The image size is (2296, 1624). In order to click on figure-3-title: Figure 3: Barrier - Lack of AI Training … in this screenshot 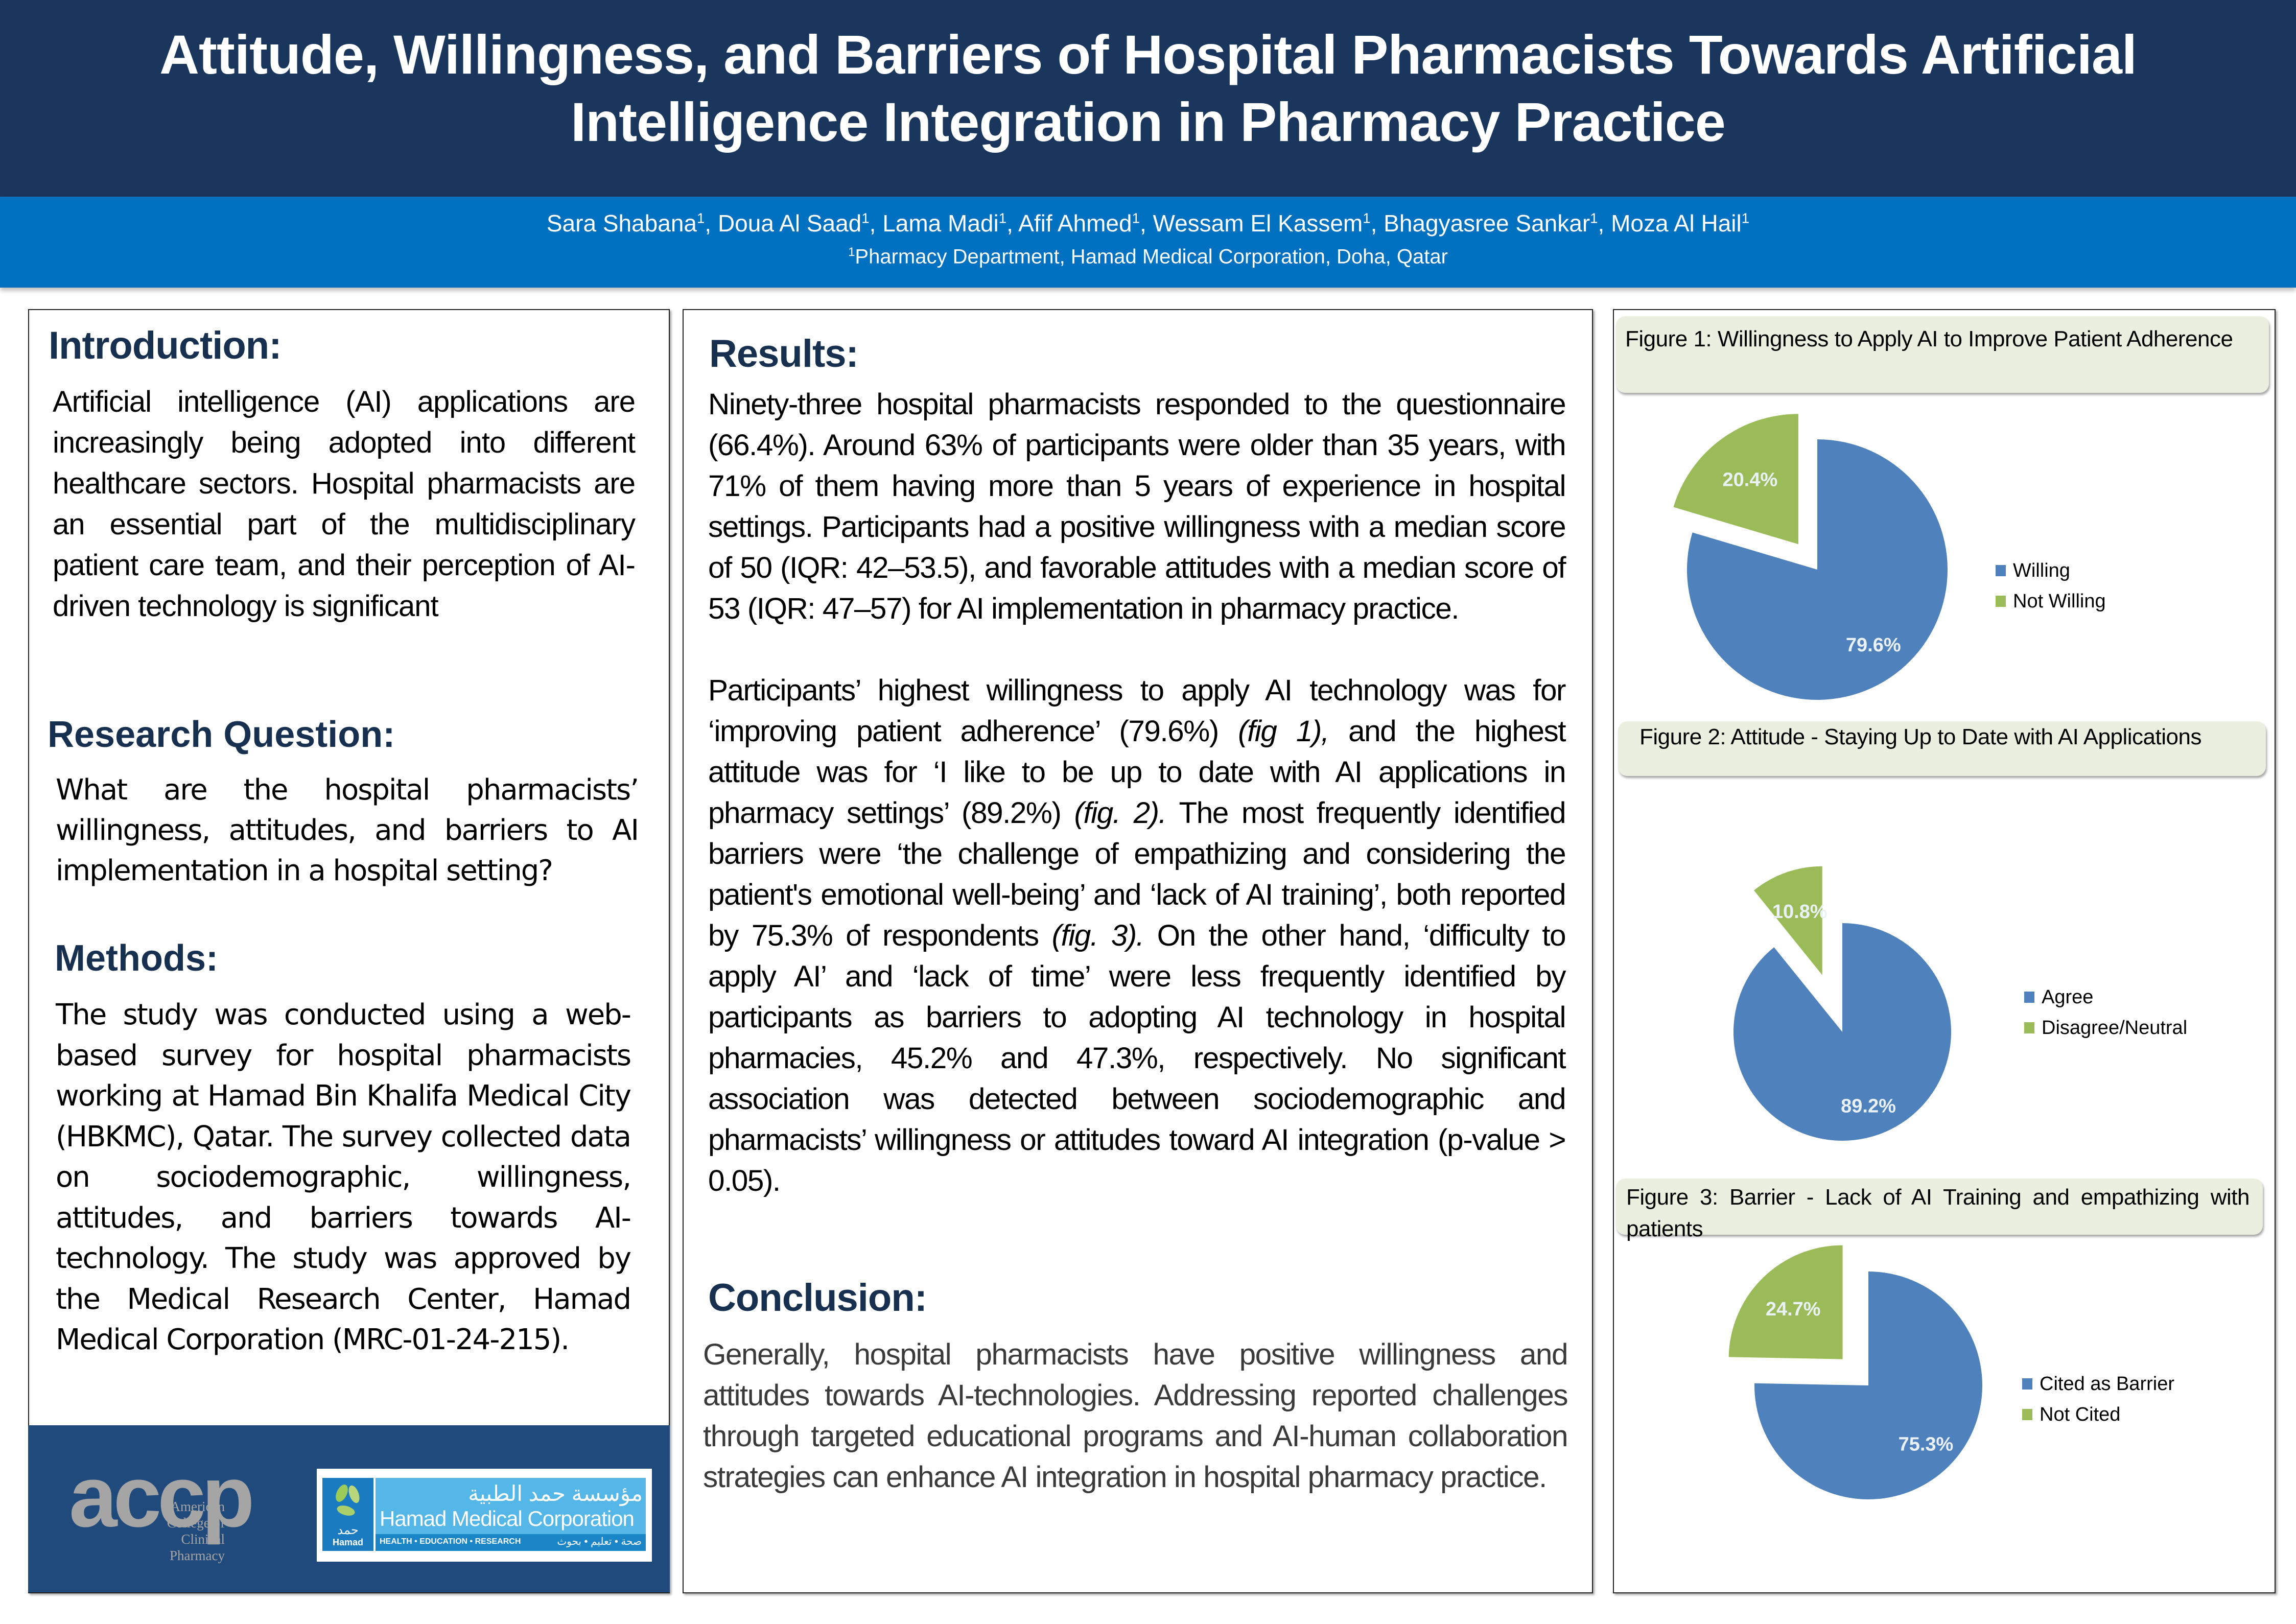, I will do `click(1938, 1213)`.